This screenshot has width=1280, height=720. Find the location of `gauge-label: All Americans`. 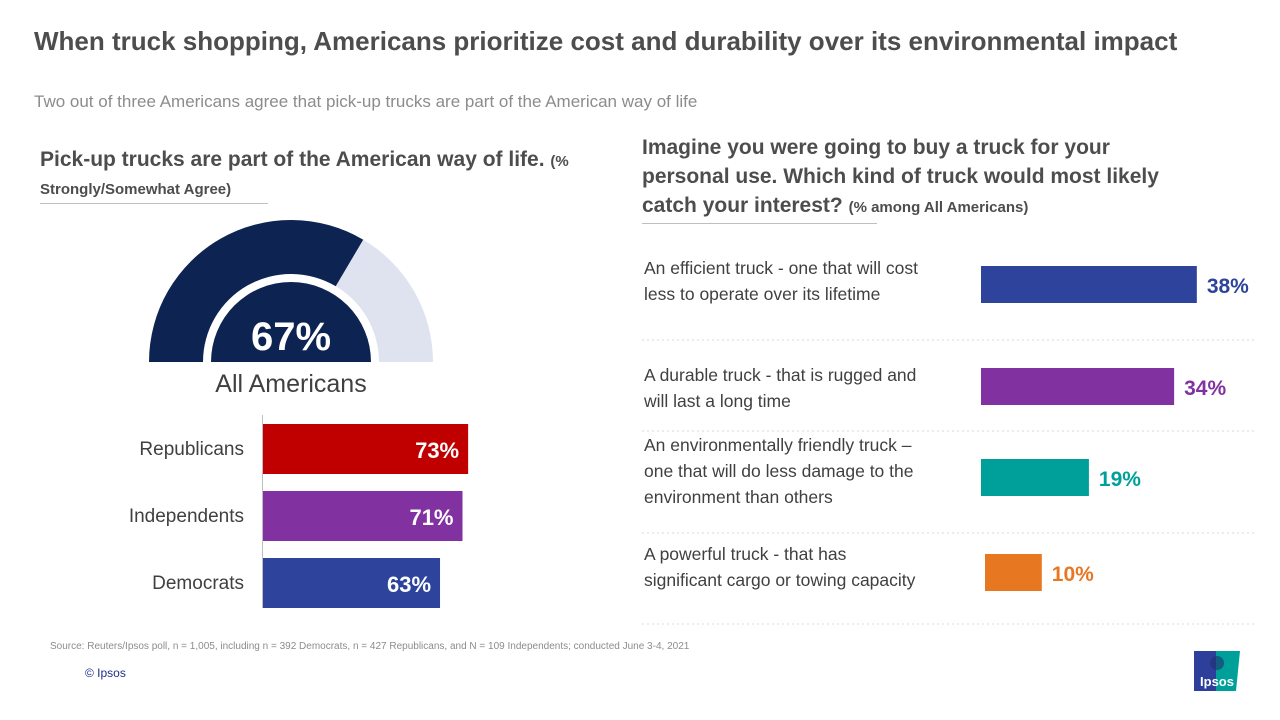

gauge-label: All Americans is located at coordinates (290, 384).